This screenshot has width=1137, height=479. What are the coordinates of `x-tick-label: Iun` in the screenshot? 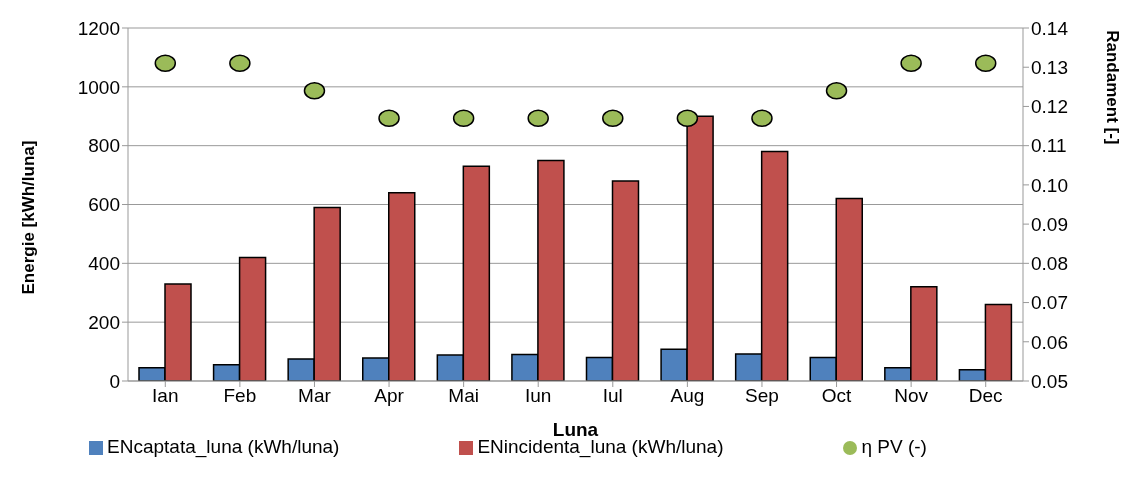 It's located at (538, 396).